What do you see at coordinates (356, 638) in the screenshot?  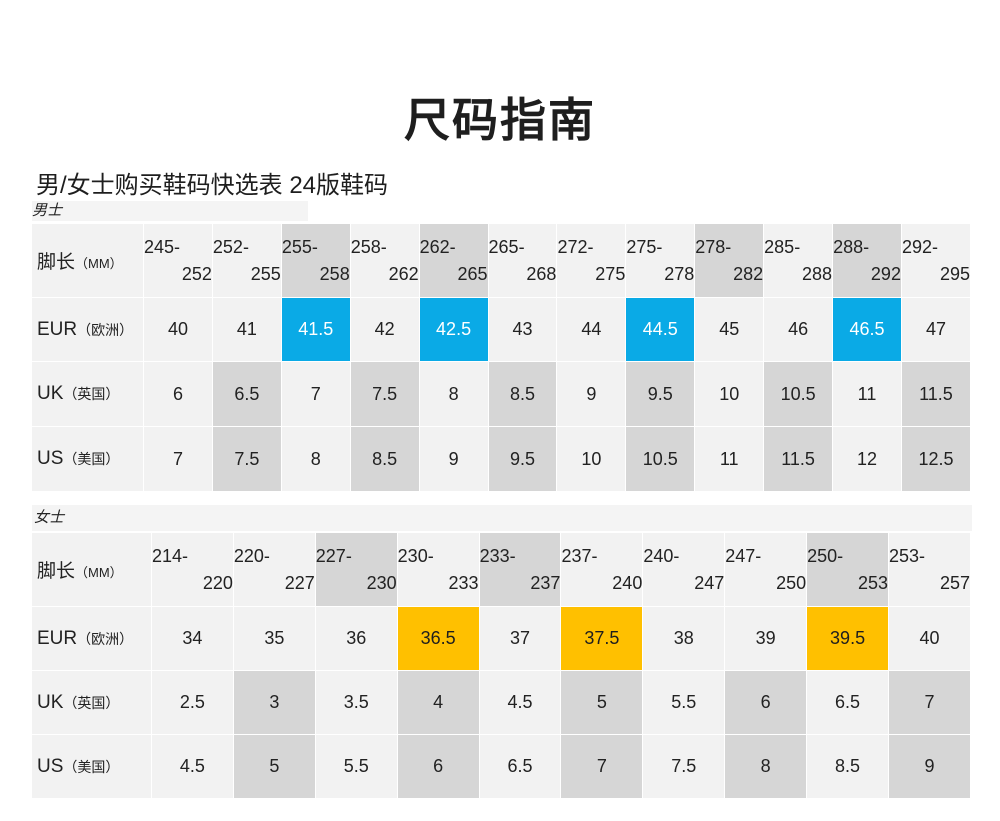 I see `eur-size-cell: 36` at bounding box center [356, 638].